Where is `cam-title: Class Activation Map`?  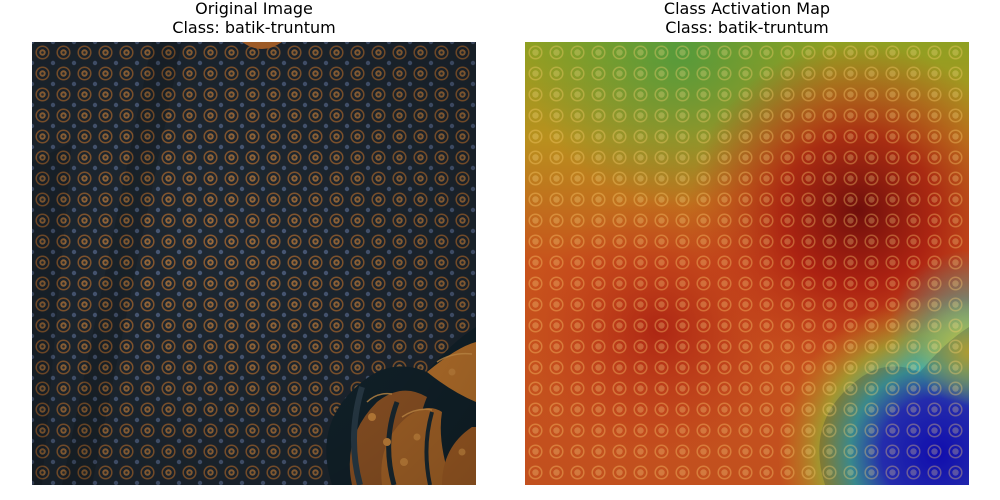 cam-title: Class Activation Map is located at coordinates (747, 9).